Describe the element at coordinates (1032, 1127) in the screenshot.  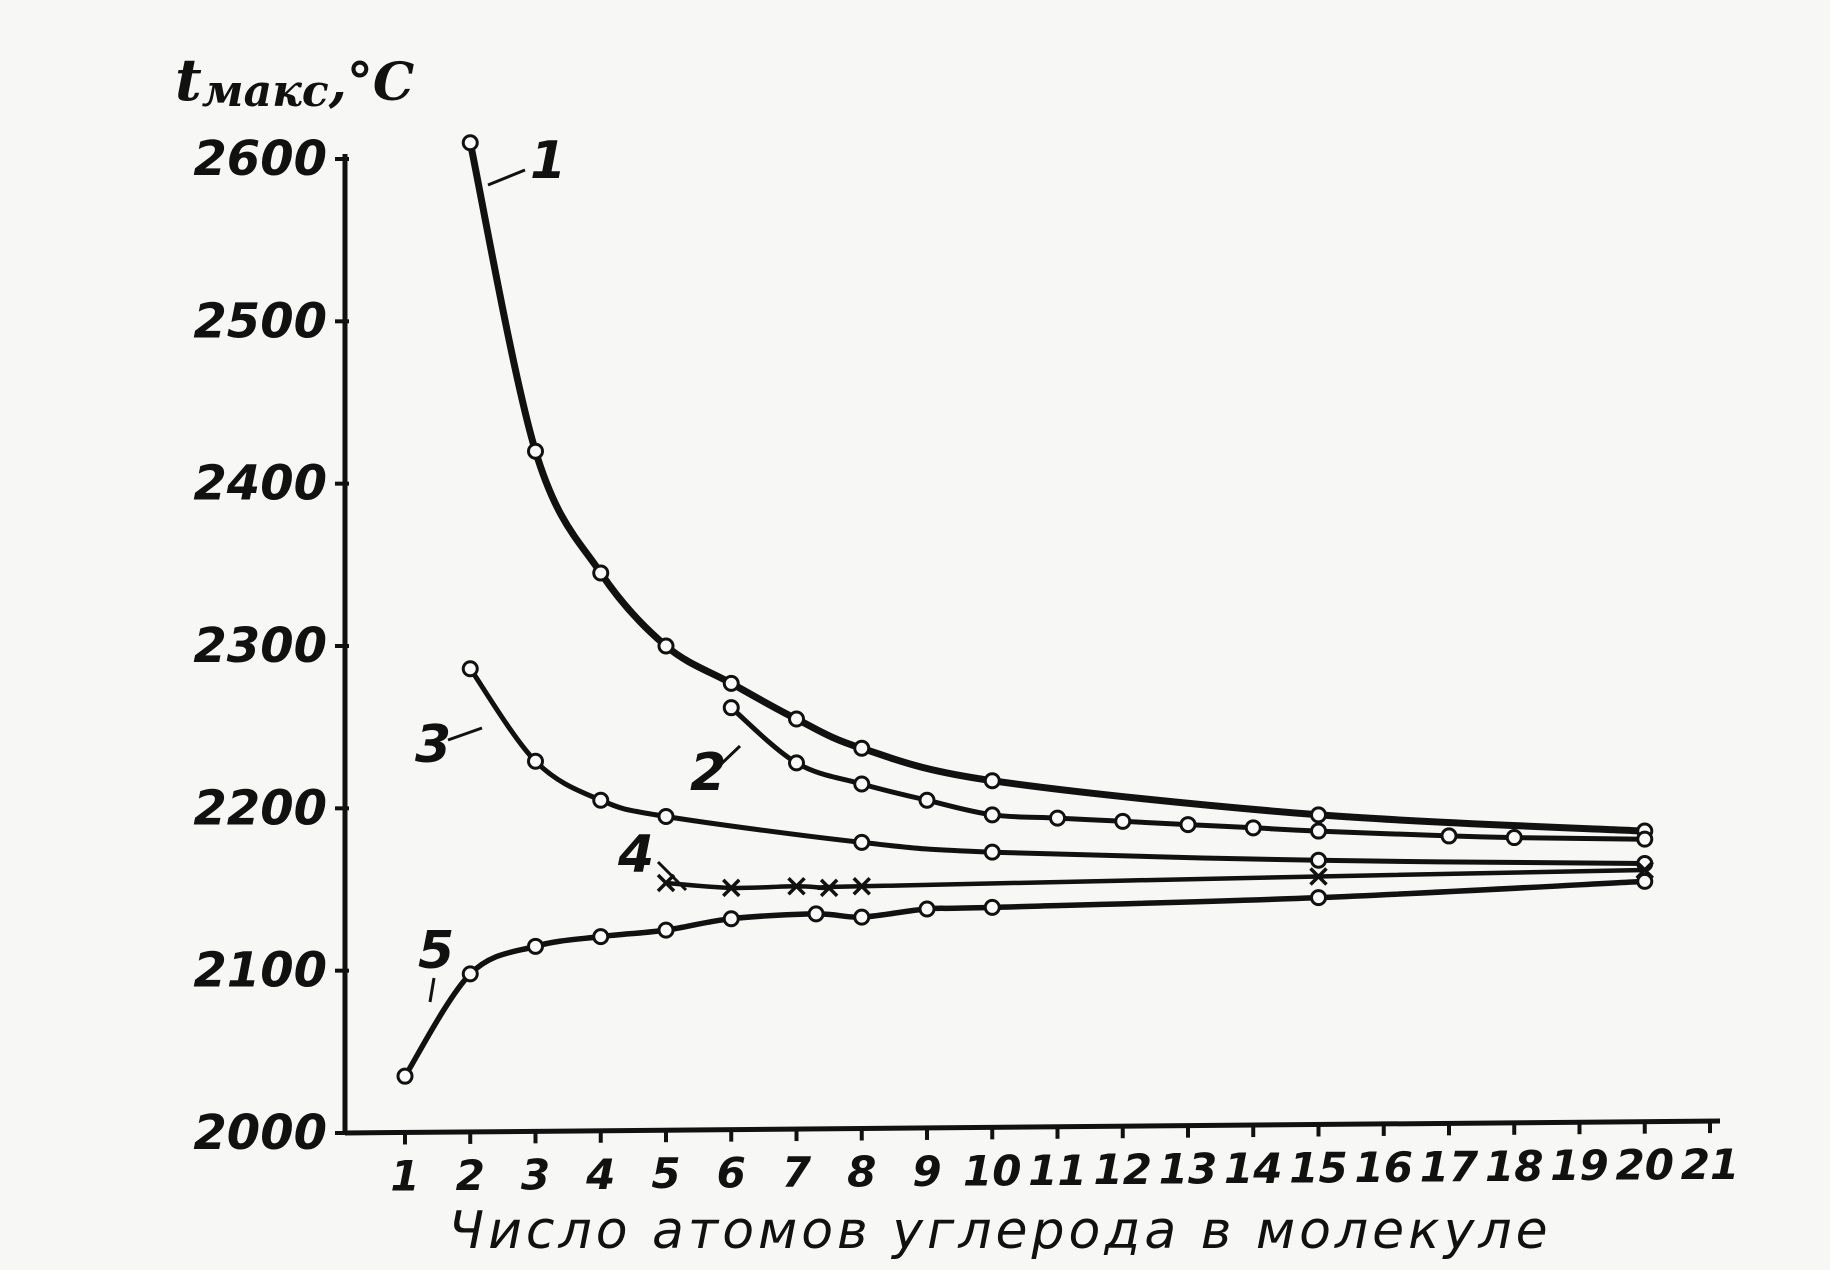
I see `x-axis-line` at that location.